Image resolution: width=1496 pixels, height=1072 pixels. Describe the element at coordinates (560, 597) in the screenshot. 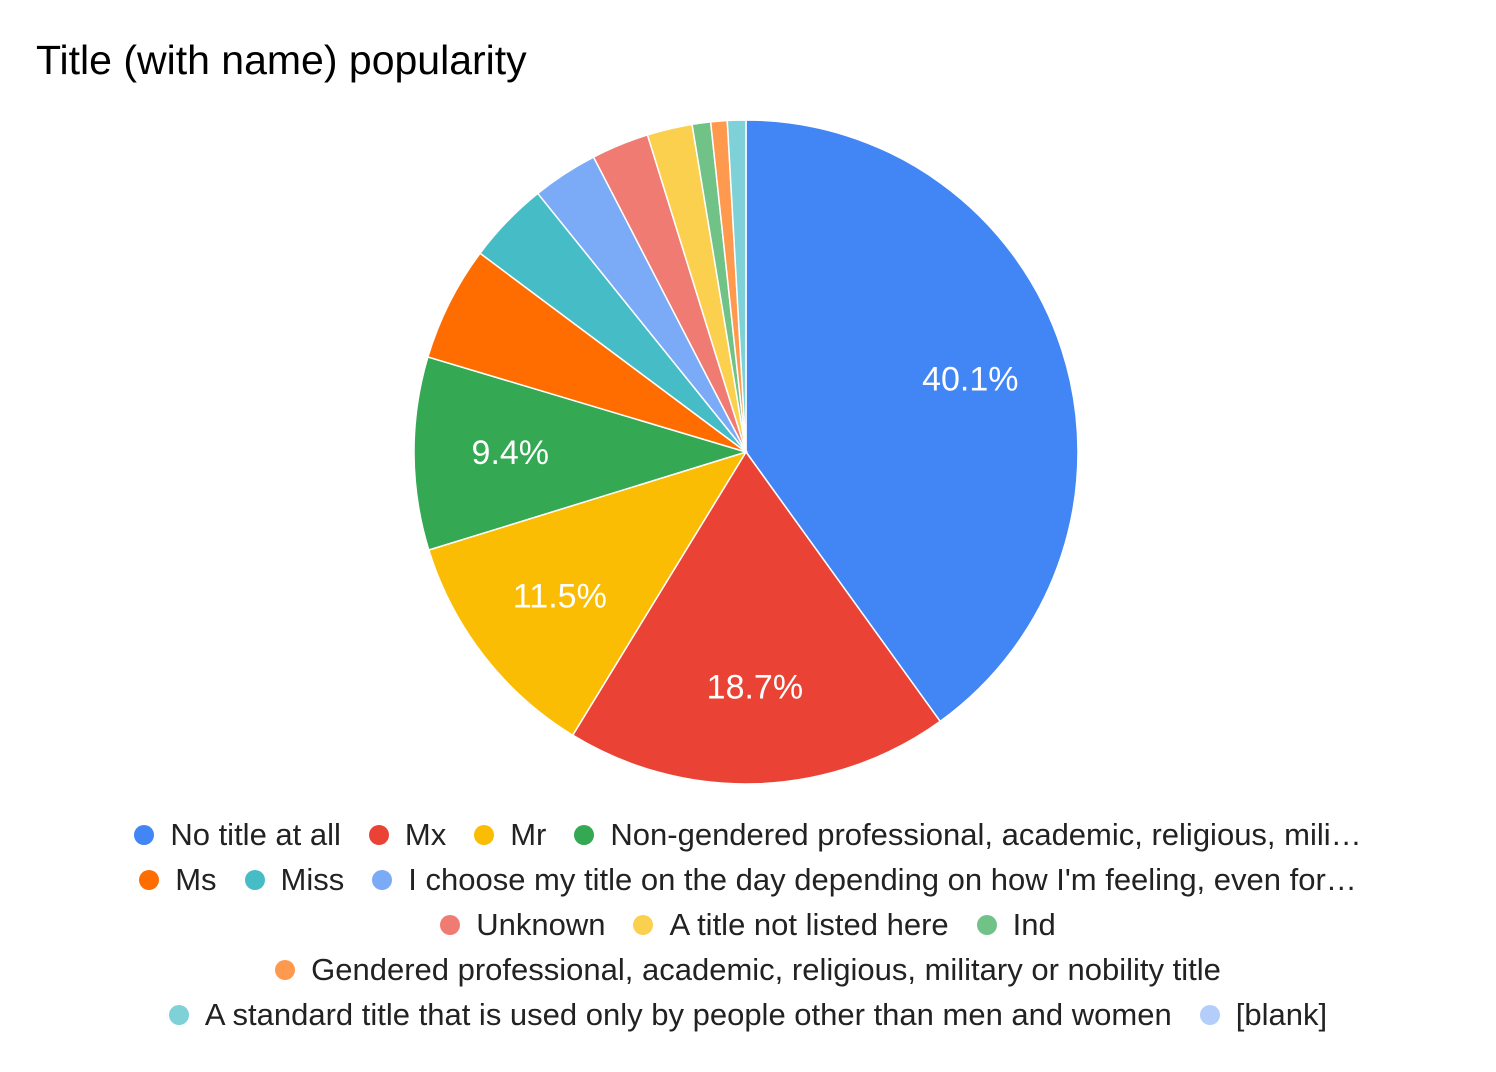

I see `slice-data-label: 11.5%` at that location.